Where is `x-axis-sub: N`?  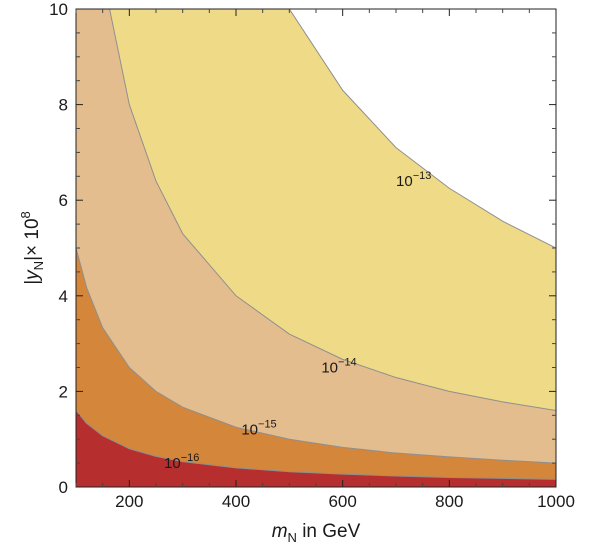 x-axis-sub: N is located at coordinates (292, 537).